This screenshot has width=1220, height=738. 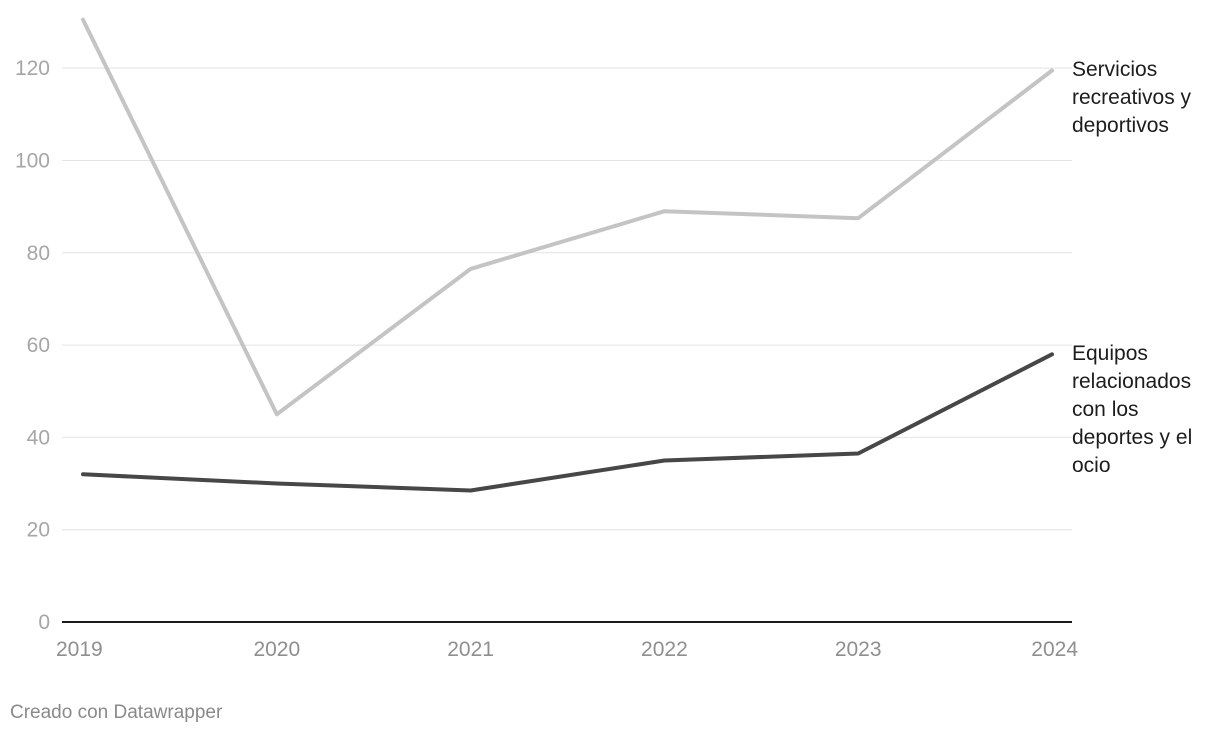 I want to click on y-tick-label: 40, so click(x=38, y=437).